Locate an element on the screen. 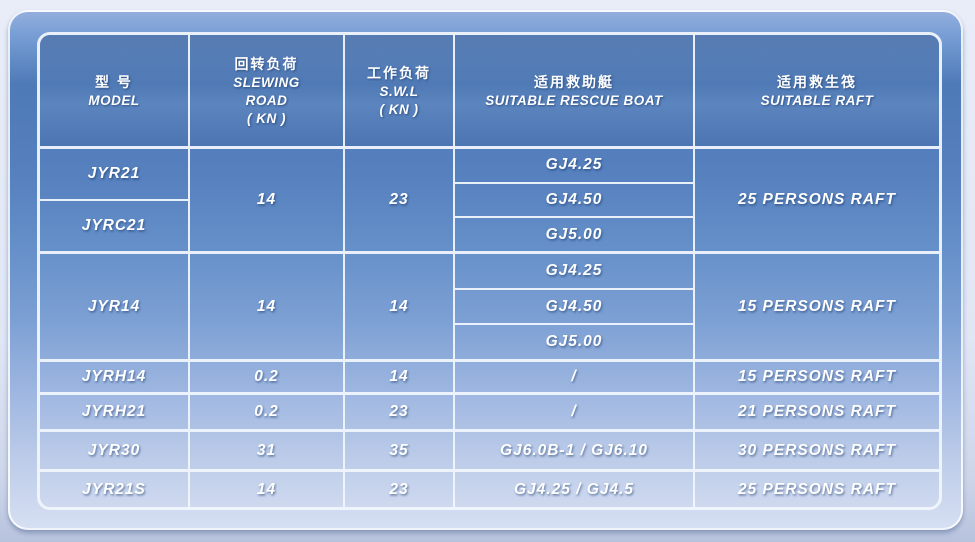 The width and height of the screenshot is (975, 542). slewing-value: 31 is located at coordinates (266, 450).